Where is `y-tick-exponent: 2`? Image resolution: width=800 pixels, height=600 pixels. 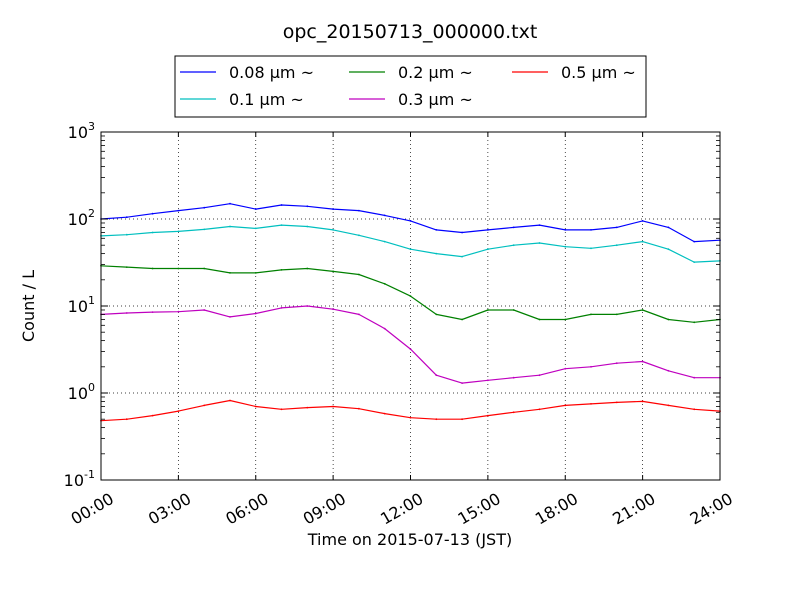
y-tick-exponent: 2 is located at coordinates (91, 213).